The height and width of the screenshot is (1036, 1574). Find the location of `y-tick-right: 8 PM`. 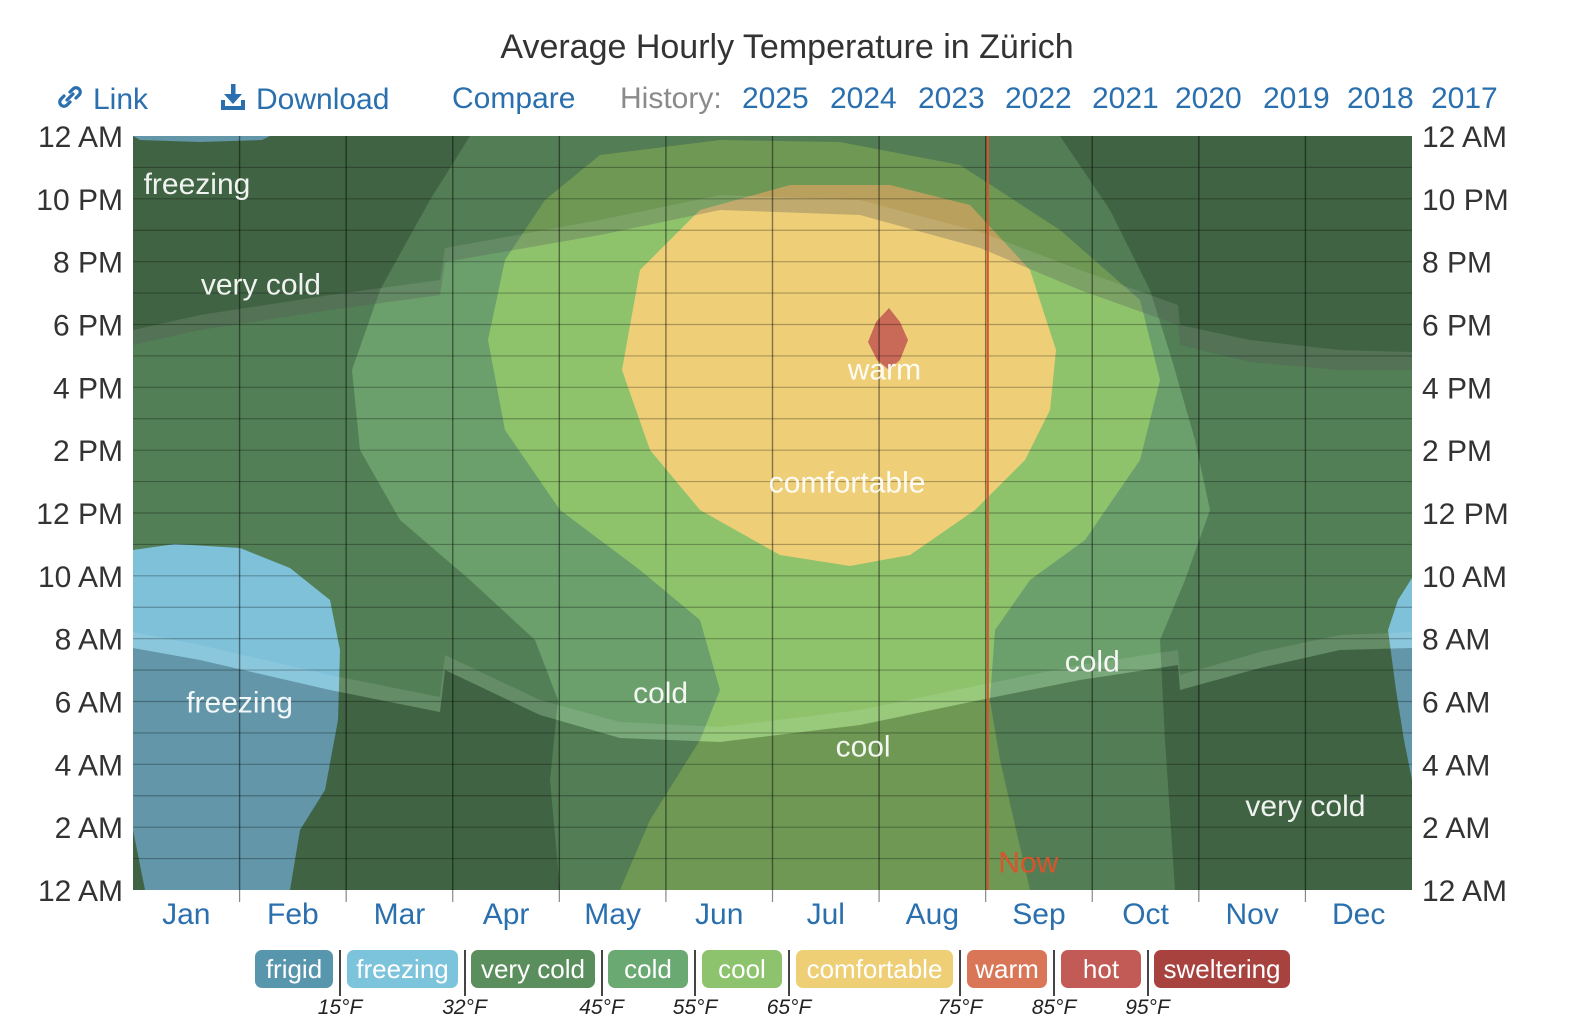

y-tick-right: 8 PM is located at coordinates (1457, 263).